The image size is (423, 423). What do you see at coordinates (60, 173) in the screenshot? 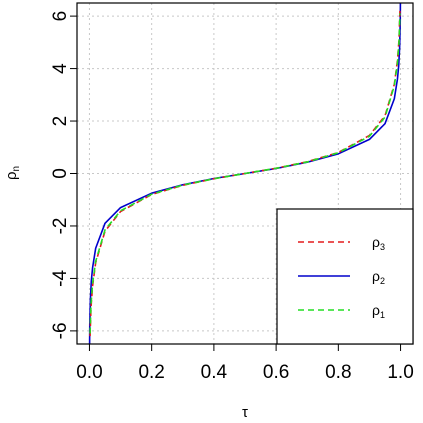
I see `y-tick-label: 0` at bounding box center [60, 173].